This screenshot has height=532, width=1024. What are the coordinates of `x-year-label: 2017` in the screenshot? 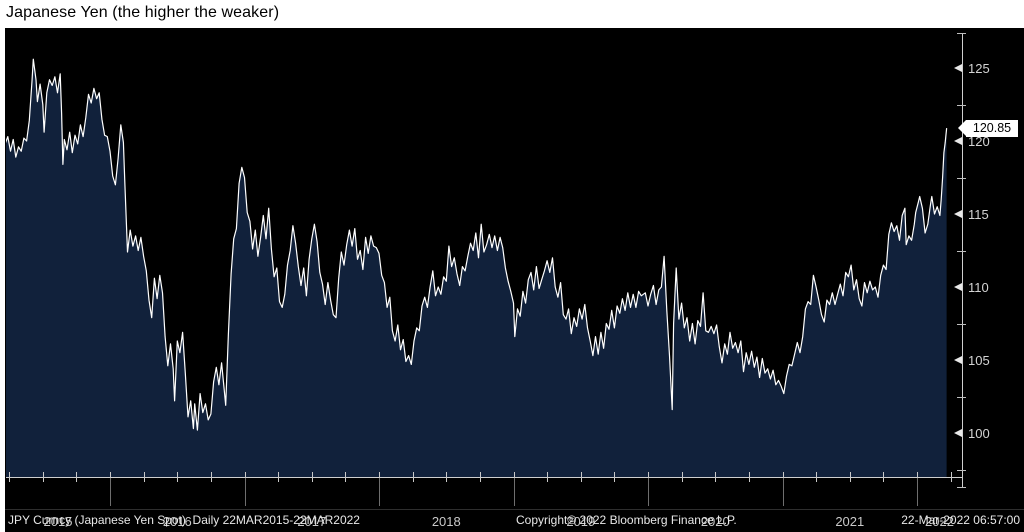 It's located at (312, 521).